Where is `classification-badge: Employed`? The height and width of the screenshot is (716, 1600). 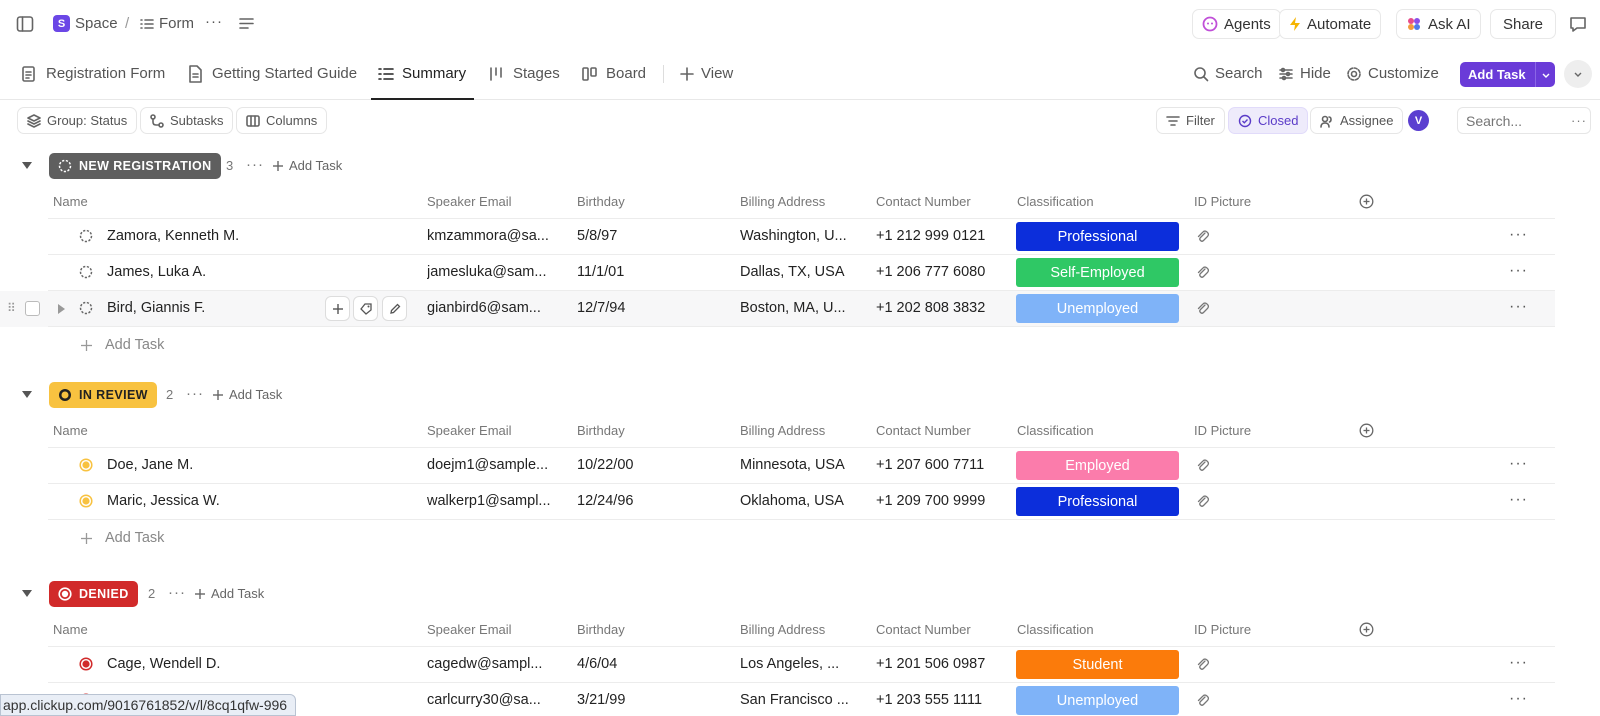
classification-badge: Employed is located at coordinates (1097, 465).